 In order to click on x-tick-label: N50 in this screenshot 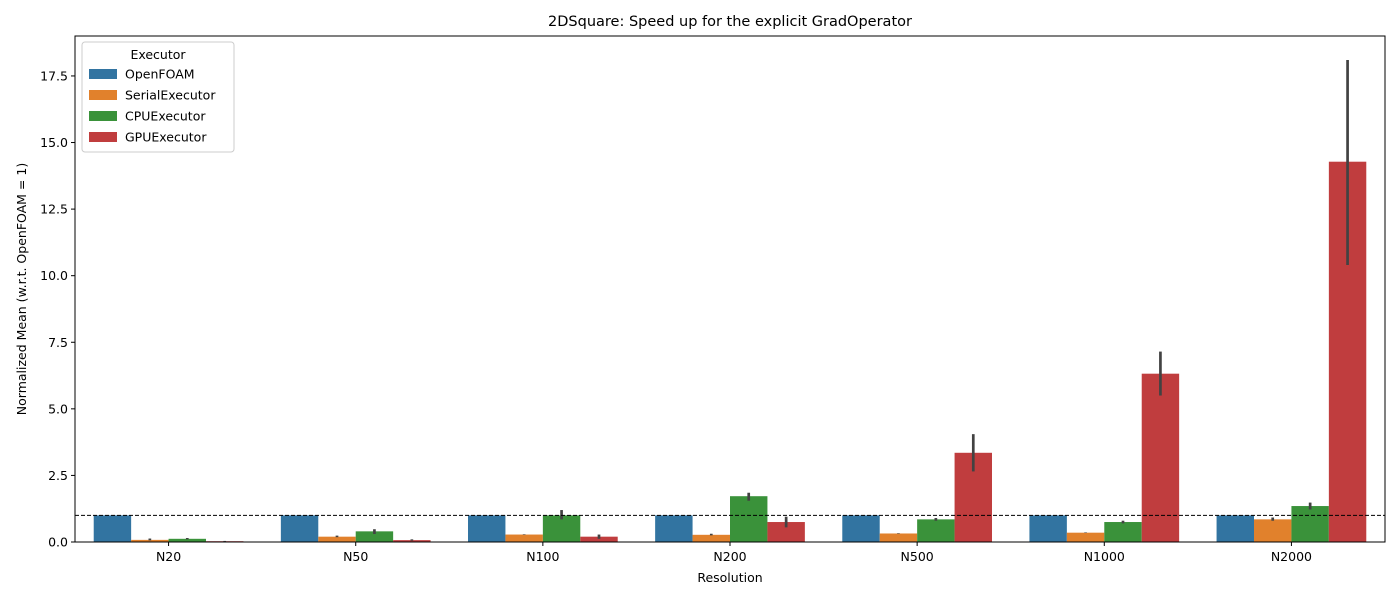, I will do `click(355, 556)`.